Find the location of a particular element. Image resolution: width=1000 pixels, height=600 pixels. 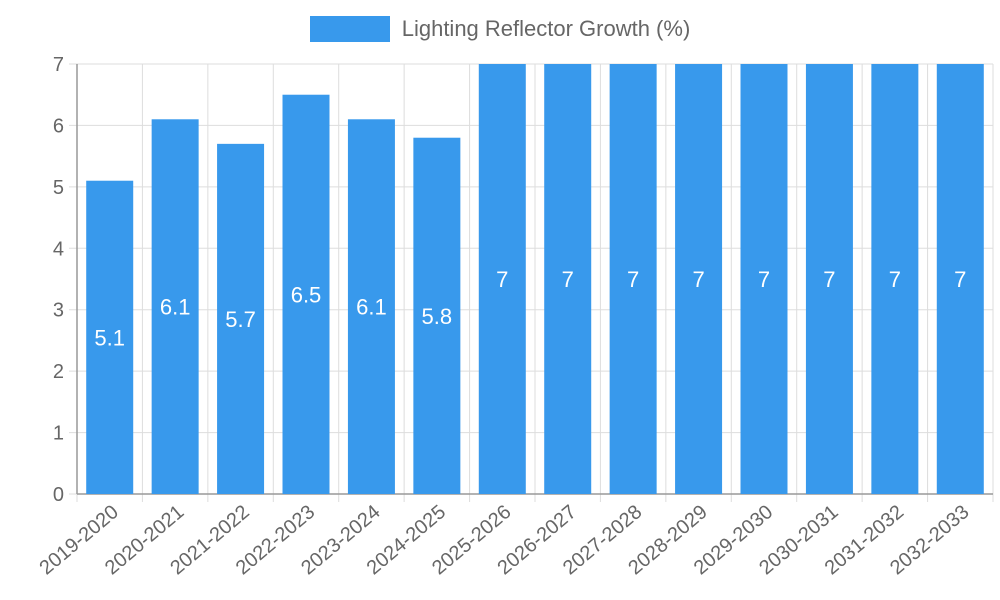

y-tick-label: 0 is located at coordinates (58, 495).